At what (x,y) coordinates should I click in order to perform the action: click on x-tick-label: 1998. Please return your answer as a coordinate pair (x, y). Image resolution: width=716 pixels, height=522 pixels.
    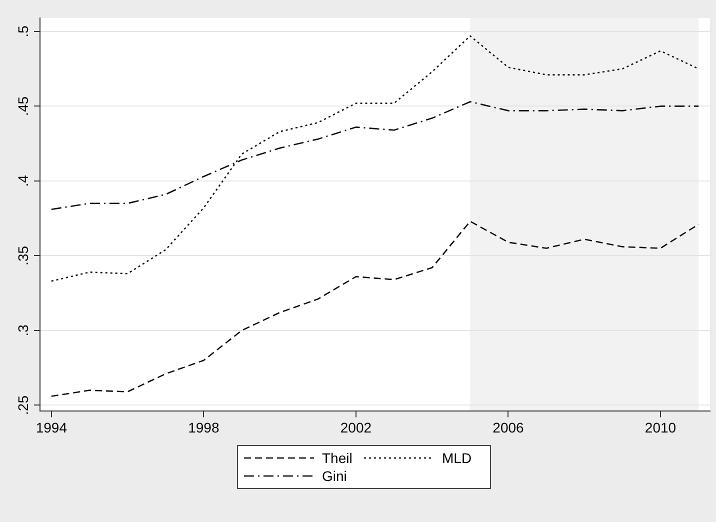
    Looking at the image, I should click on (204, 427).